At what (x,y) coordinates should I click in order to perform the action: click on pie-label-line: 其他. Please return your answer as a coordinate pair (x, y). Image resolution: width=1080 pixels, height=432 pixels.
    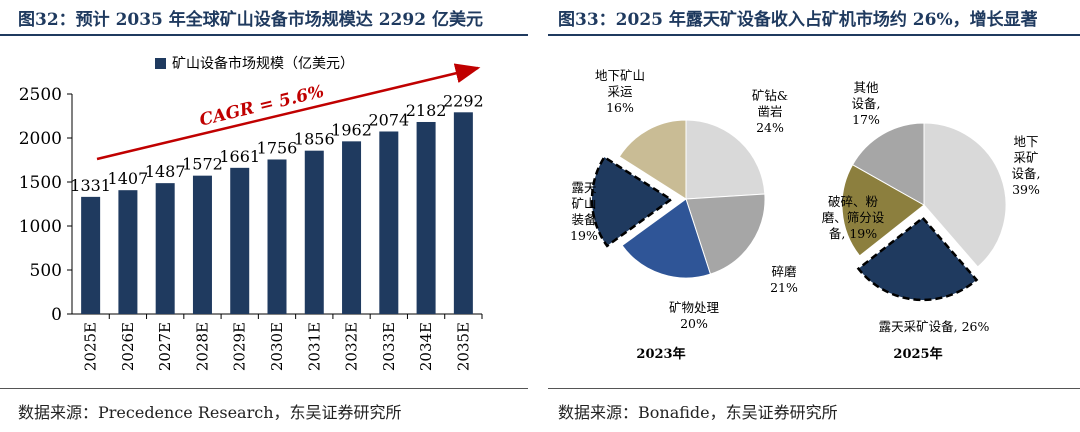
    Looking at the image, I should click on (866, 87).